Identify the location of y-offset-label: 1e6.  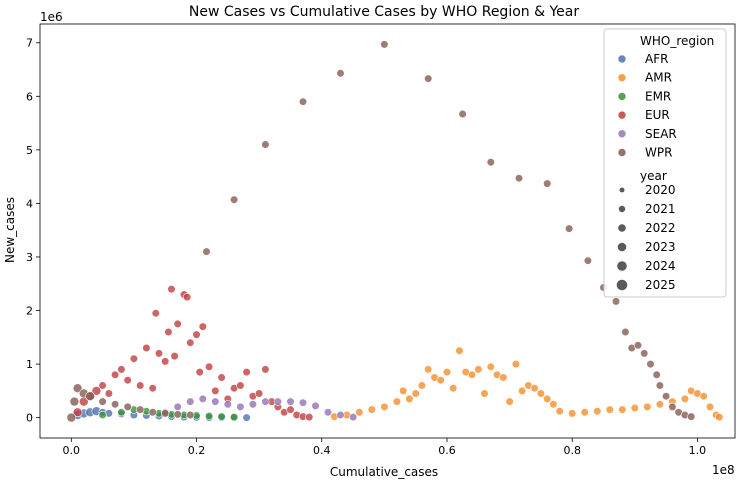
(51, 17).